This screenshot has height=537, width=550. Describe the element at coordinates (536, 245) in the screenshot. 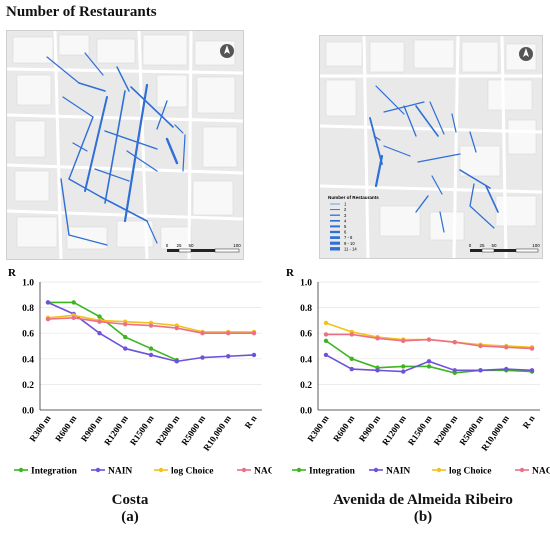

I see `map-avenida-scale-label: 100` at that location.